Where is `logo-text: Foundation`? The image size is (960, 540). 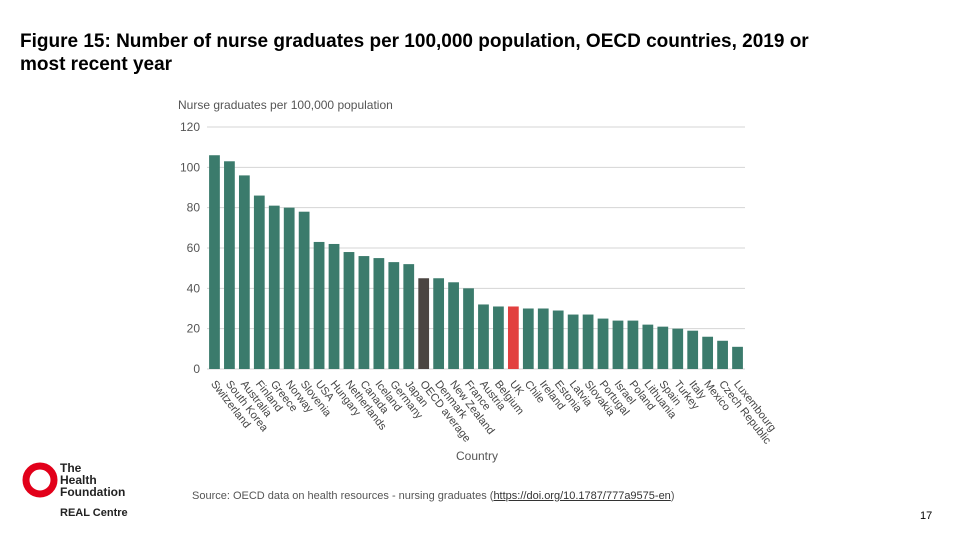 logo-text: Foundation is located at coordinates (92, 492).